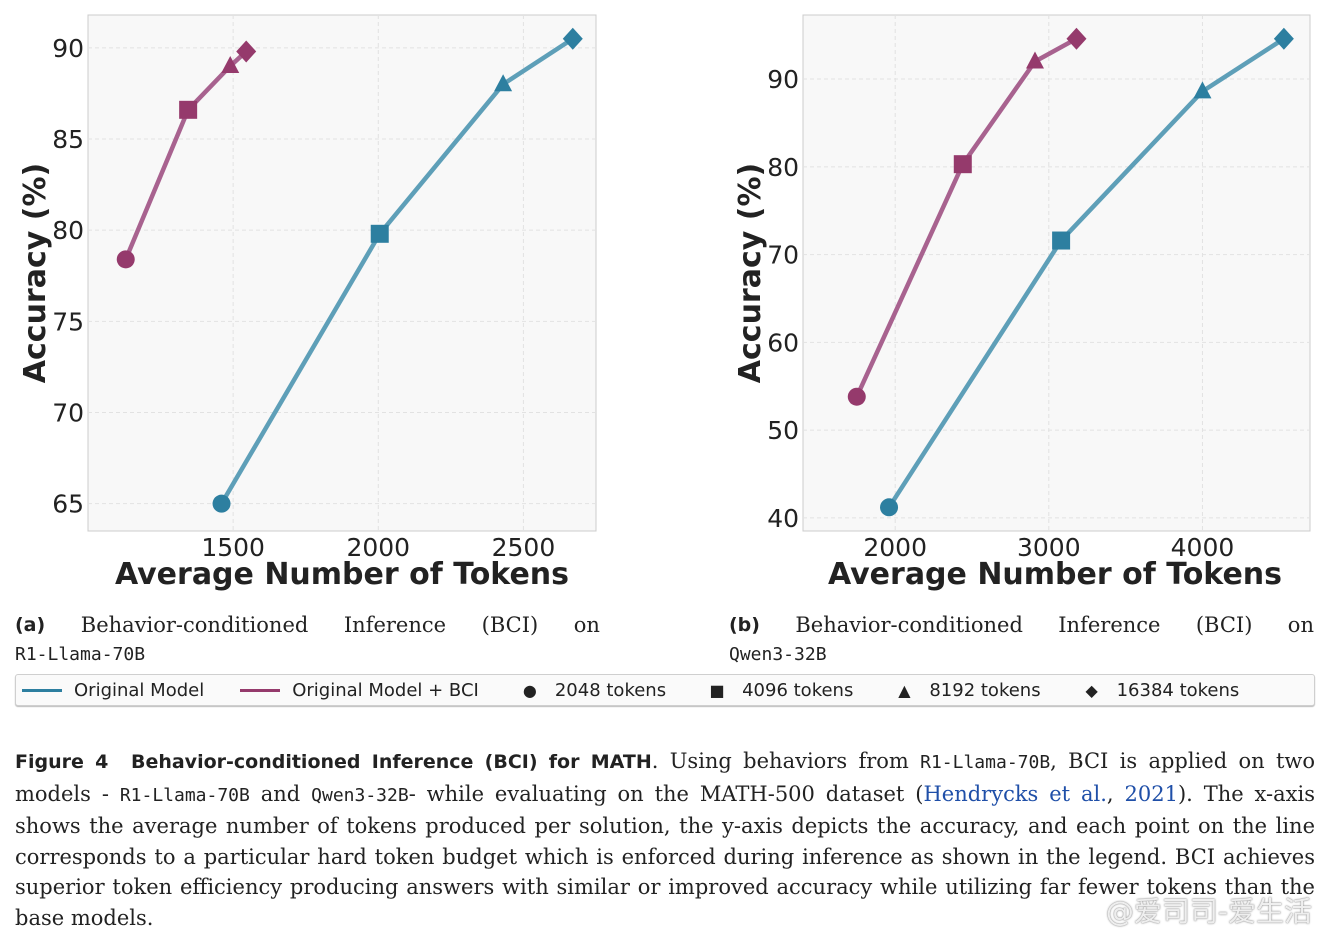  Describe the element at coordinates (529, 690) in the screenshot. I see `circle-marker-icon: ●` at that location.